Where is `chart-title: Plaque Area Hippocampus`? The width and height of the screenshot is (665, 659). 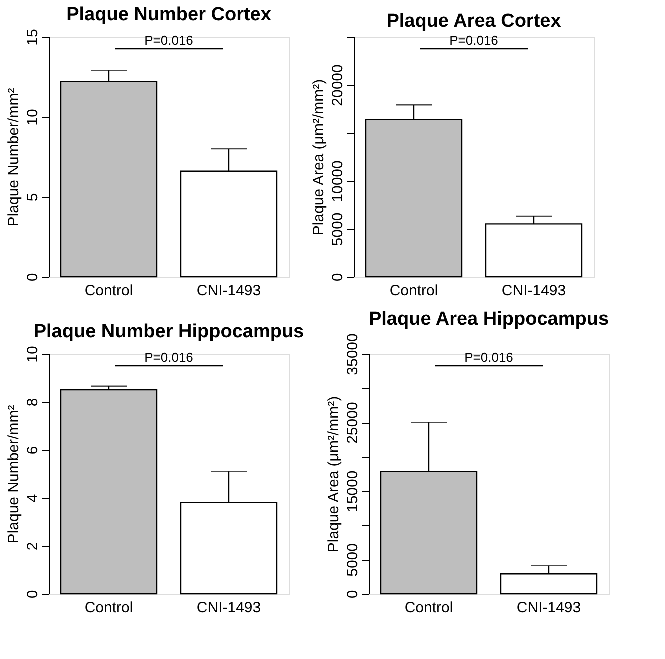 chart-title: Plaque Area Hippocampus is located at coordinates (489, 319).